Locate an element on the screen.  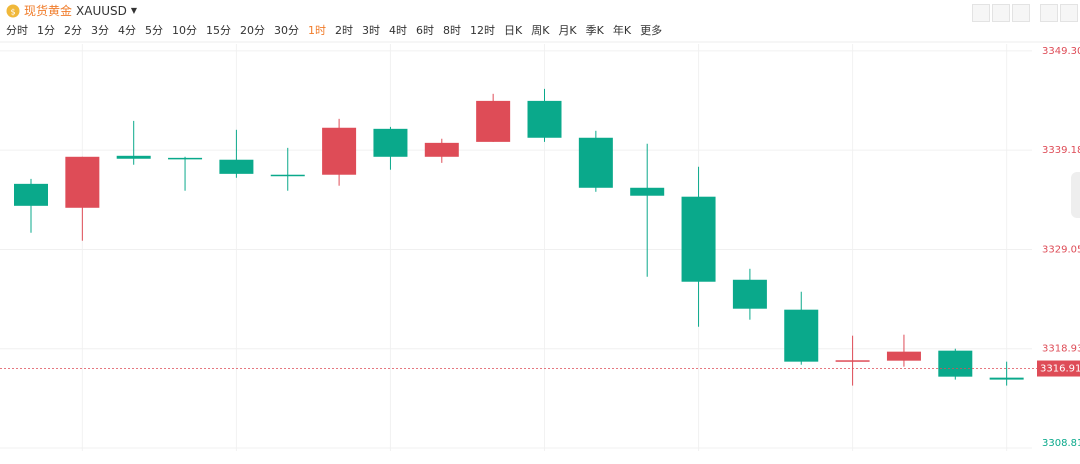
y-tick-label: 3339.18 is located at coordinates (1061, 150).